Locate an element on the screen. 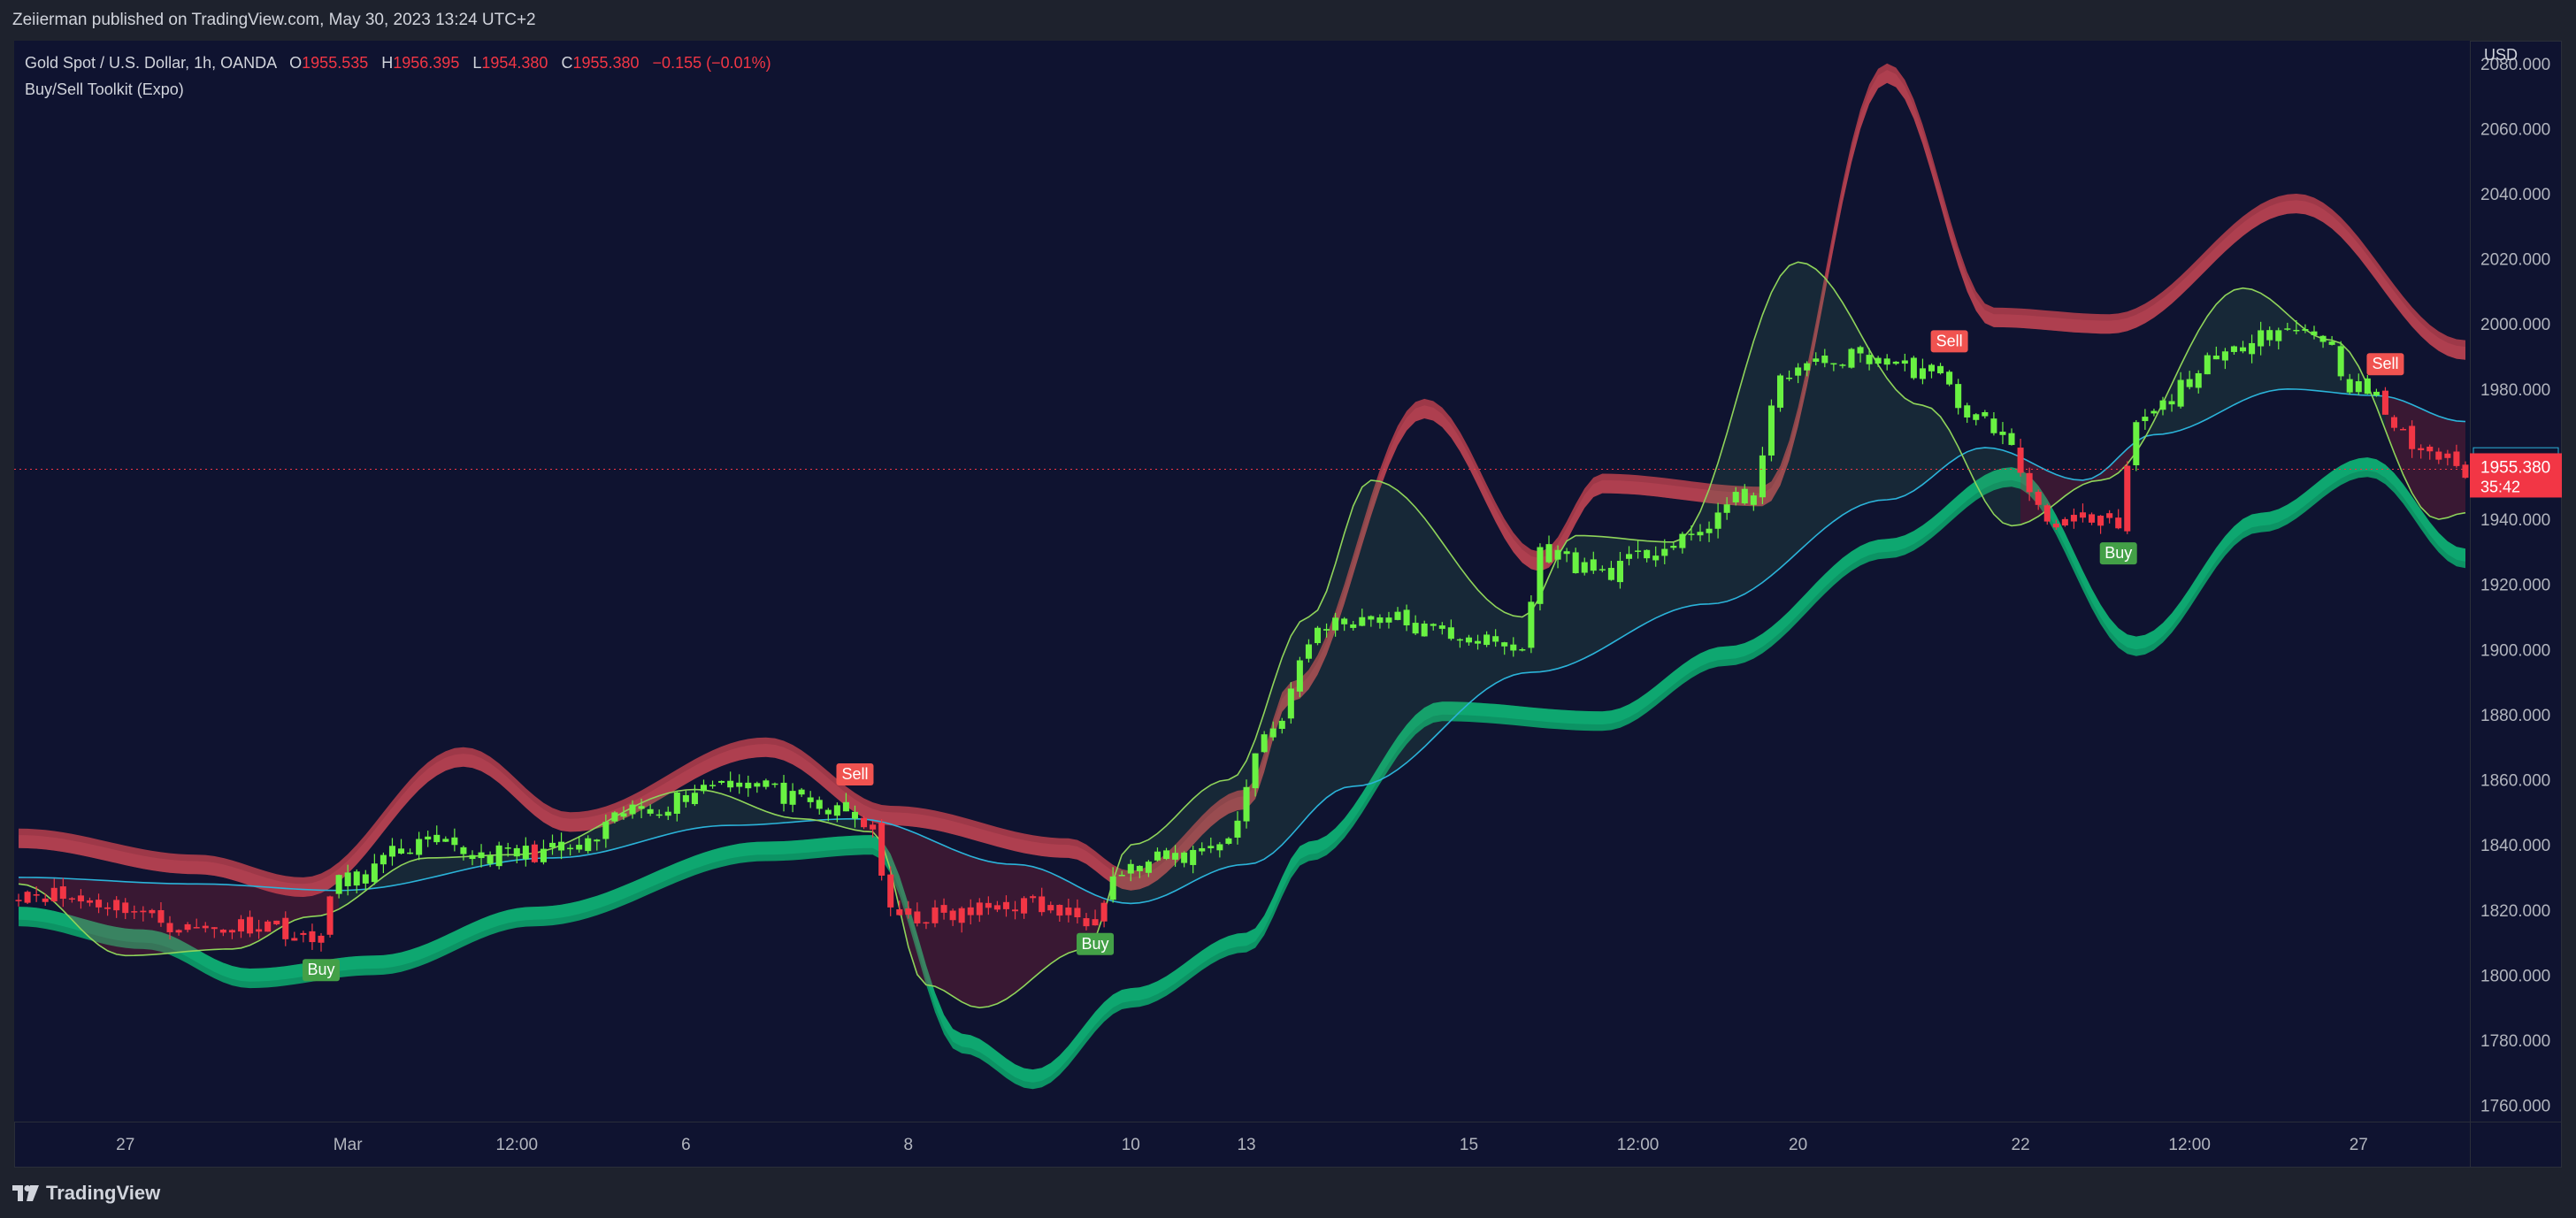 This screenshot has height=1218, width=2576. indicator-title: Buy/Sell Toolkit (Expo) is located at coordinates (104, 89).